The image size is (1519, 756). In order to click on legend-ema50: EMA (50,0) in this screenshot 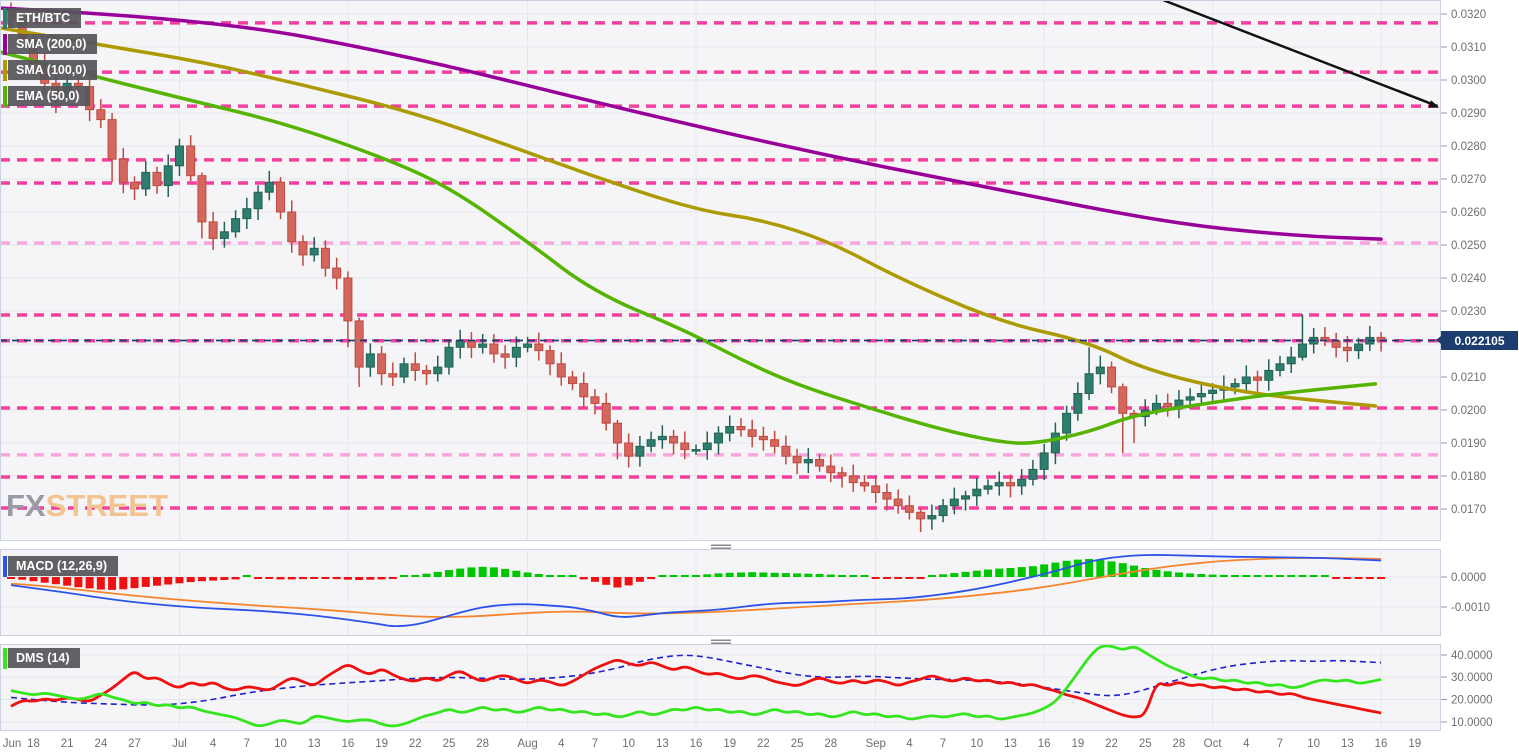, I will do `click(49, 96)`.